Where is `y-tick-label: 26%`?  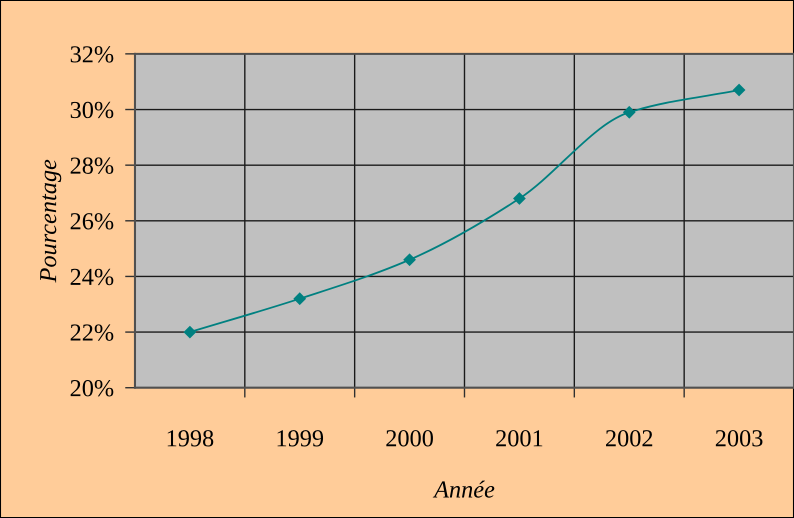
y-tick-label: 26% is located at coordinates (92, 221).